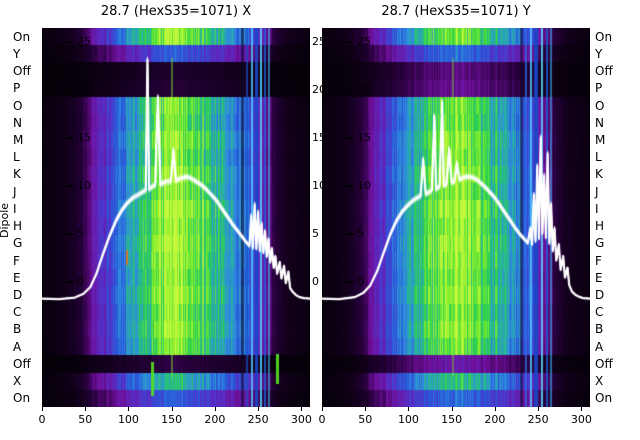  What do you see at coordinates (6, 220) in the screenshot?
I see `dipole-axis-label: Dipole` at bounding box center [6, 220].